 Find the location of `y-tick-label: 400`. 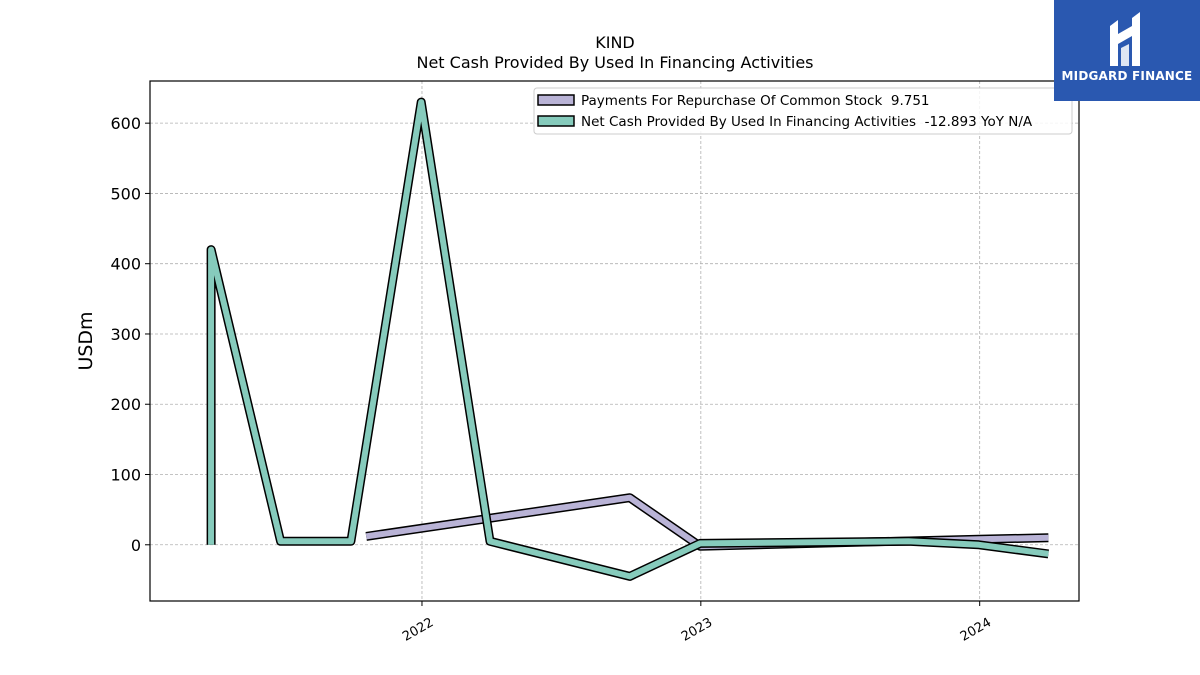

y-tick-label: 400 is located at coordinates (125, 264).